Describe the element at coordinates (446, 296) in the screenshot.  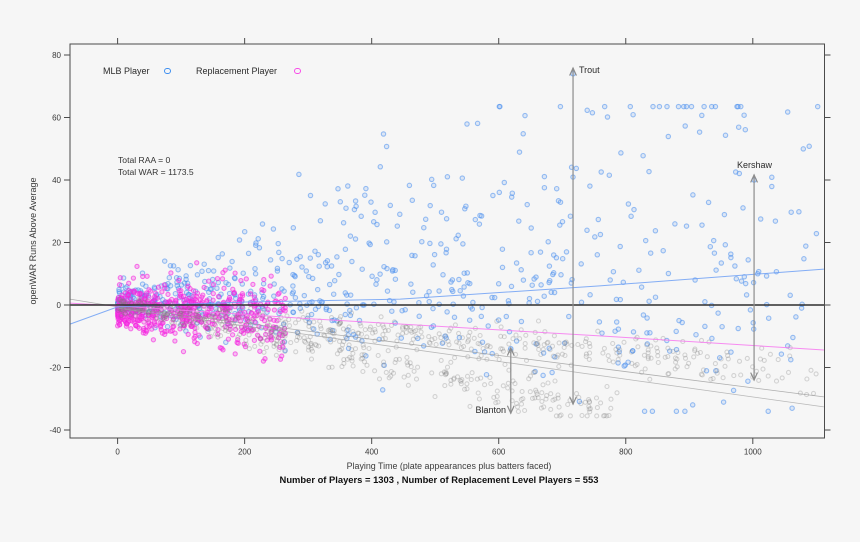
I see `mlb-loess` at that location.